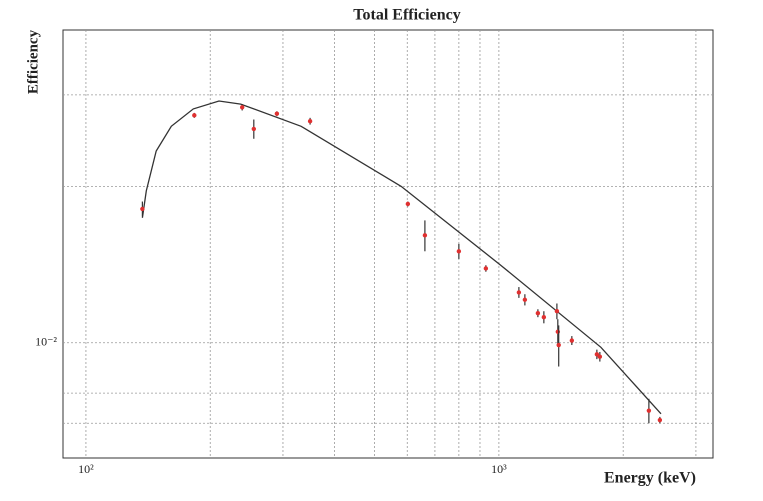 The width and height of the screenshot is (763, 501). Describe the element at coordinates (499, 469) in the screenshot. I see `x-tick-label: 10³` at that location.